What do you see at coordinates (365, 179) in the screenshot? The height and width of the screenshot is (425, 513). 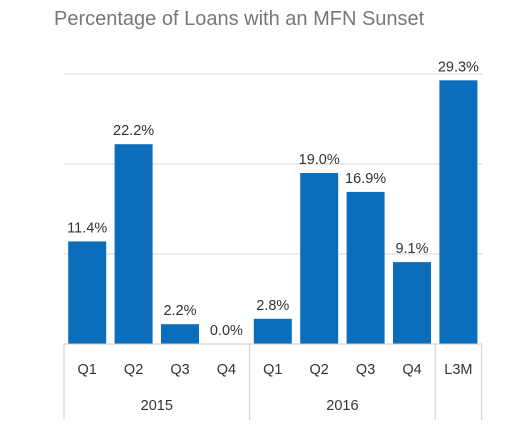 I see `data-label: 16.9%` at bounding box center [365, 179].